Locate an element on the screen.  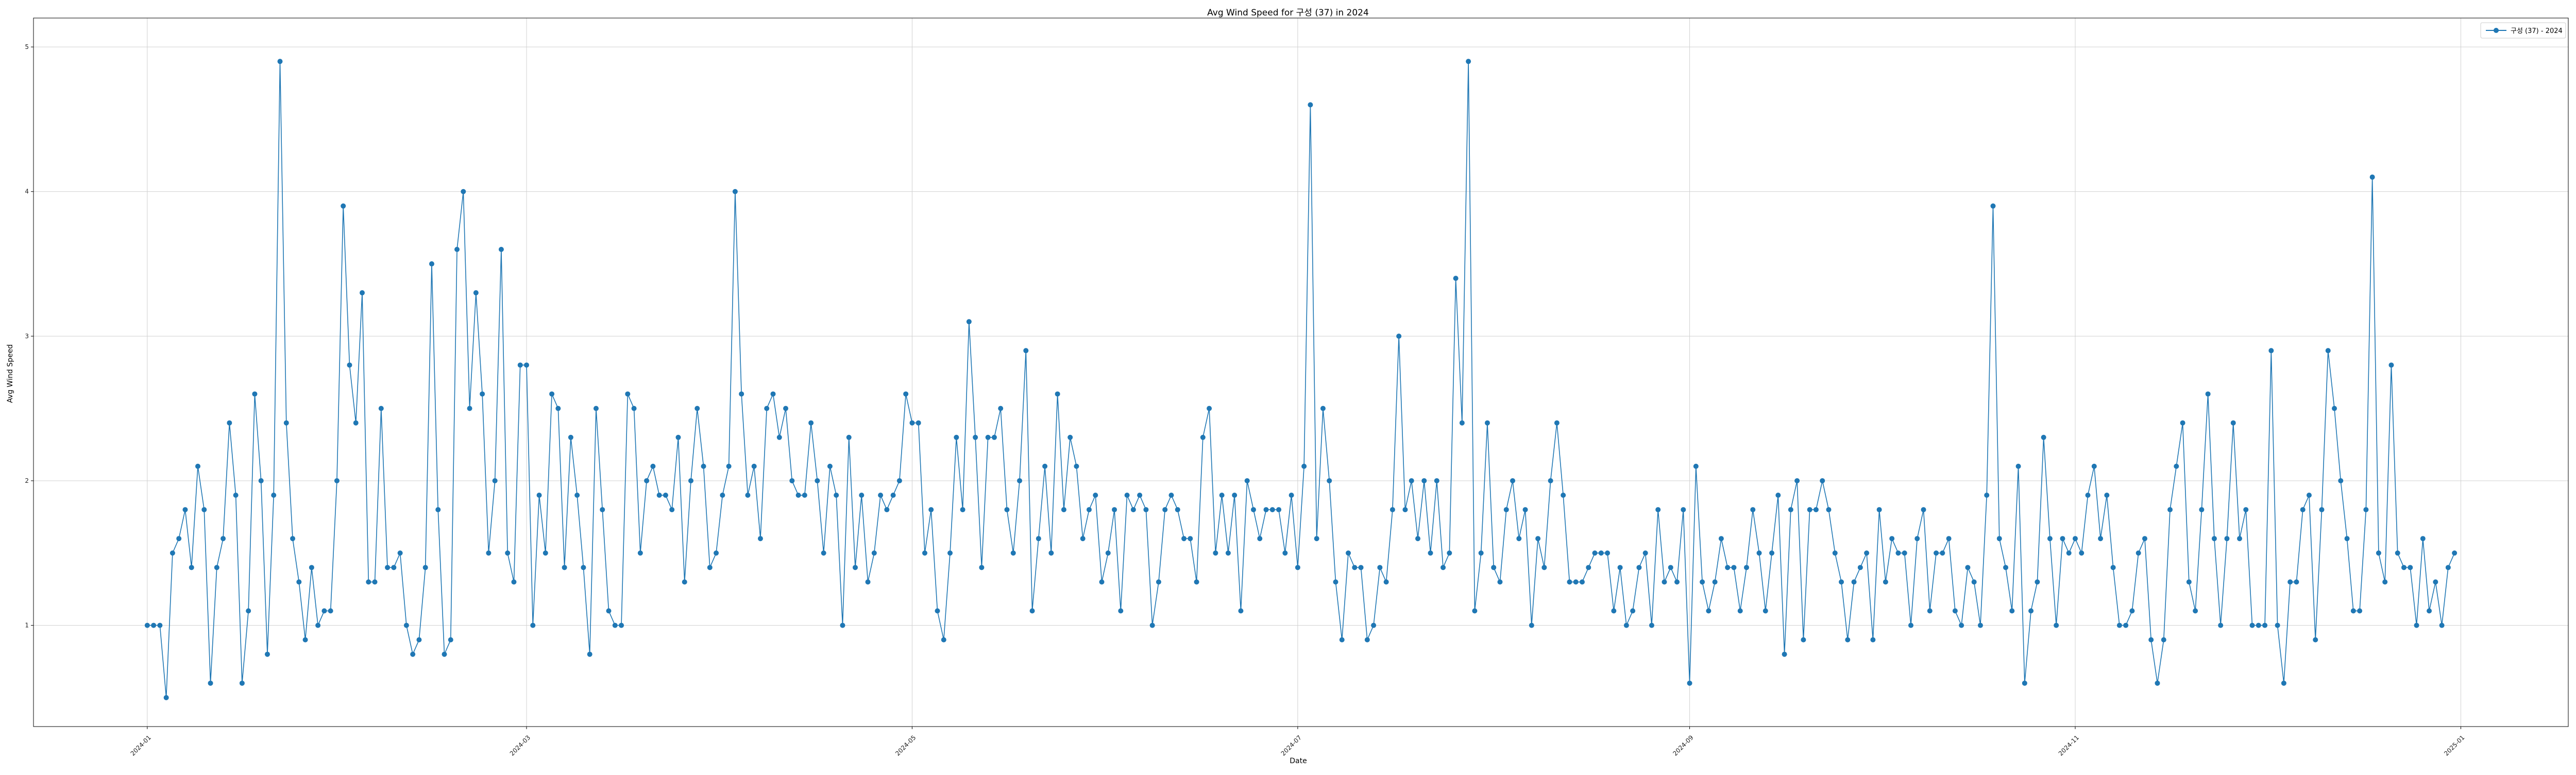
x-tick-label: 2025-01 is located at coordinates (2454, 745).